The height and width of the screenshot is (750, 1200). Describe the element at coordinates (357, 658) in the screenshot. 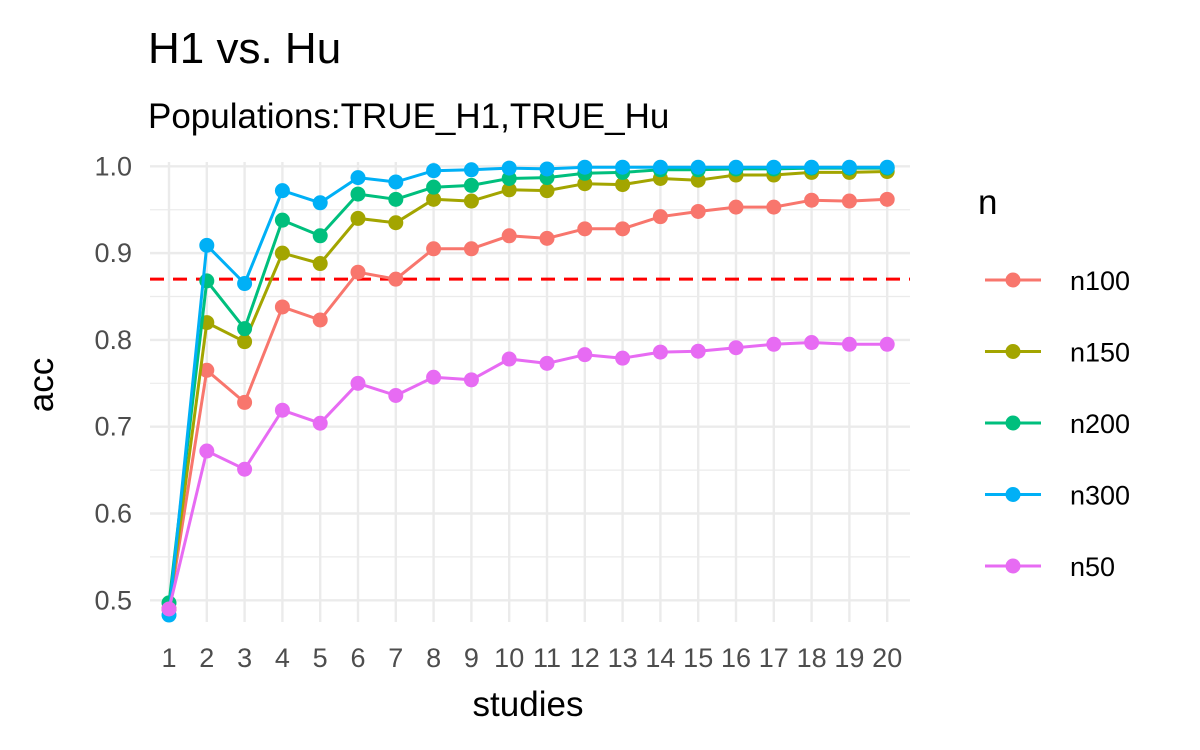

I see `x-tick-label: 6` at that location.